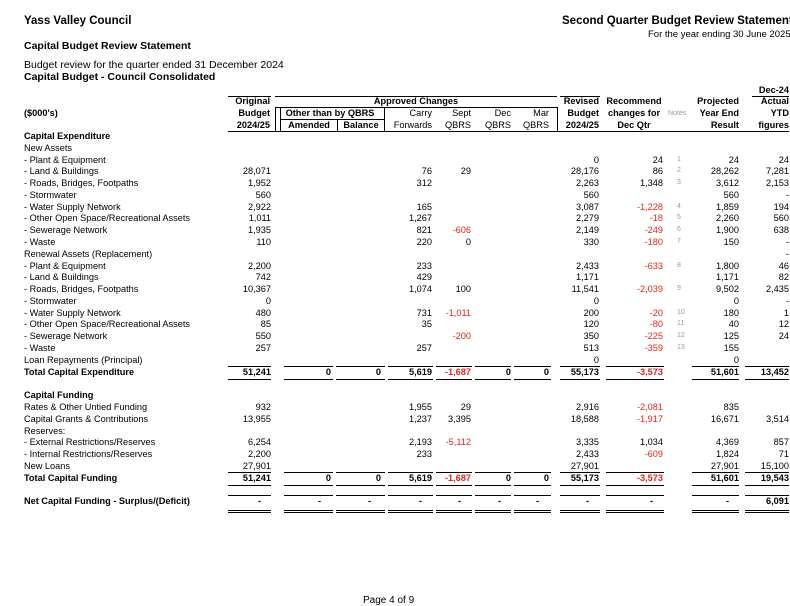 The height and width of the screenshot is (606, 790). Describe the element at coordinates (420, 442) in the screenshot. I see `carry-cell: 2,193` at that location.